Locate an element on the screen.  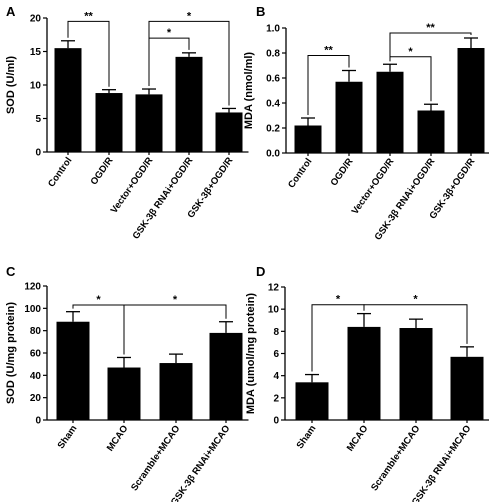
y-tick-label: 80 is located at coordinates (36, 331).